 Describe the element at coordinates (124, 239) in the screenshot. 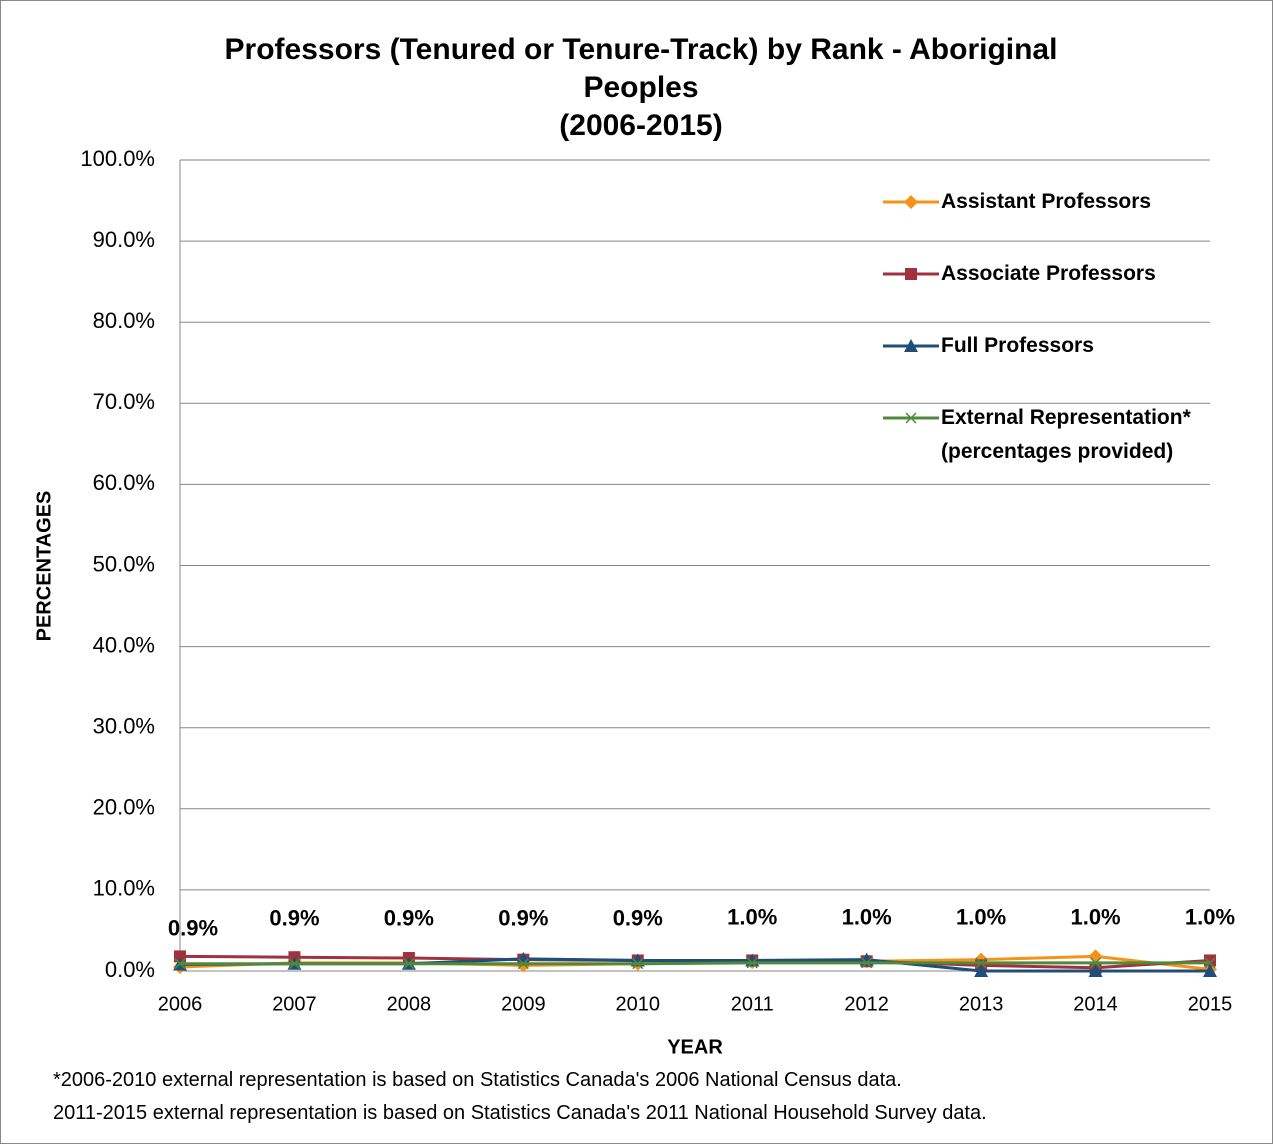

I see `y-tick-label: 90.0%` at that location.